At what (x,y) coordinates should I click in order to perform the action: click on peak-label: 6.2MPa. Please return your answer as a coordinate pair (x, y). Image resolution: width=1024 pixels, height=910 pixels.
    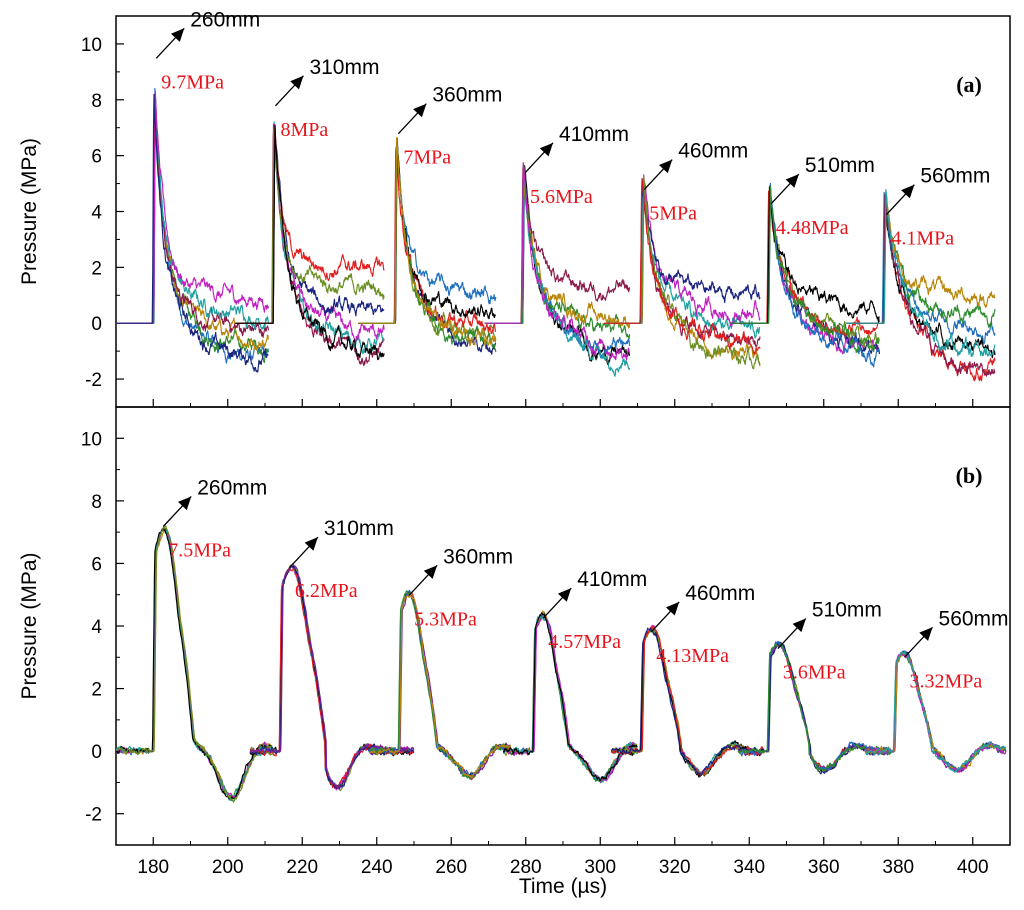
    Looking at the image, I should click on (326, 591).